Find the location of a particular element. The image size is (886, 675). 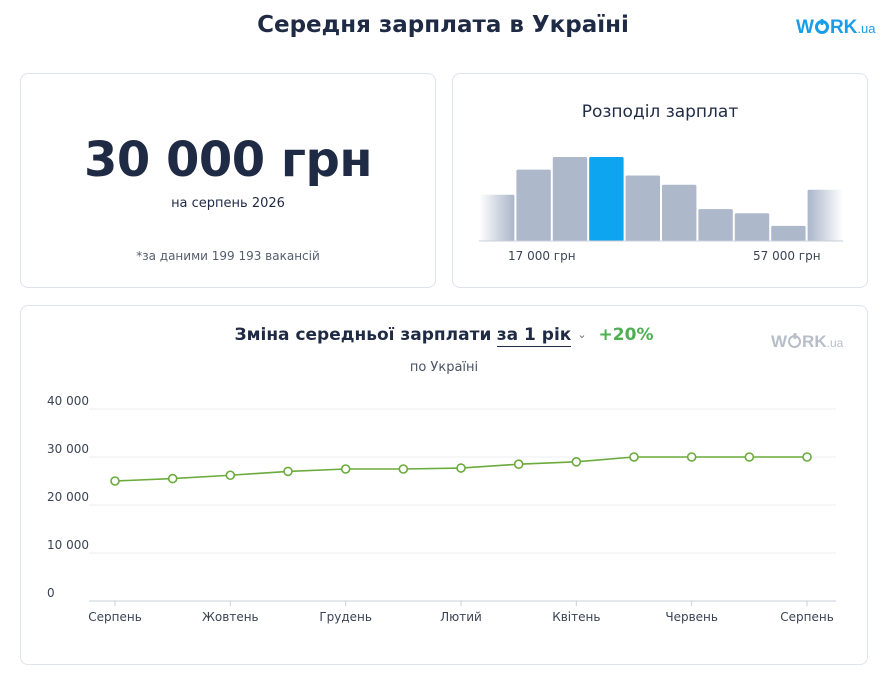

watermark-text-rk: RK is located at coordinates (814, 341).